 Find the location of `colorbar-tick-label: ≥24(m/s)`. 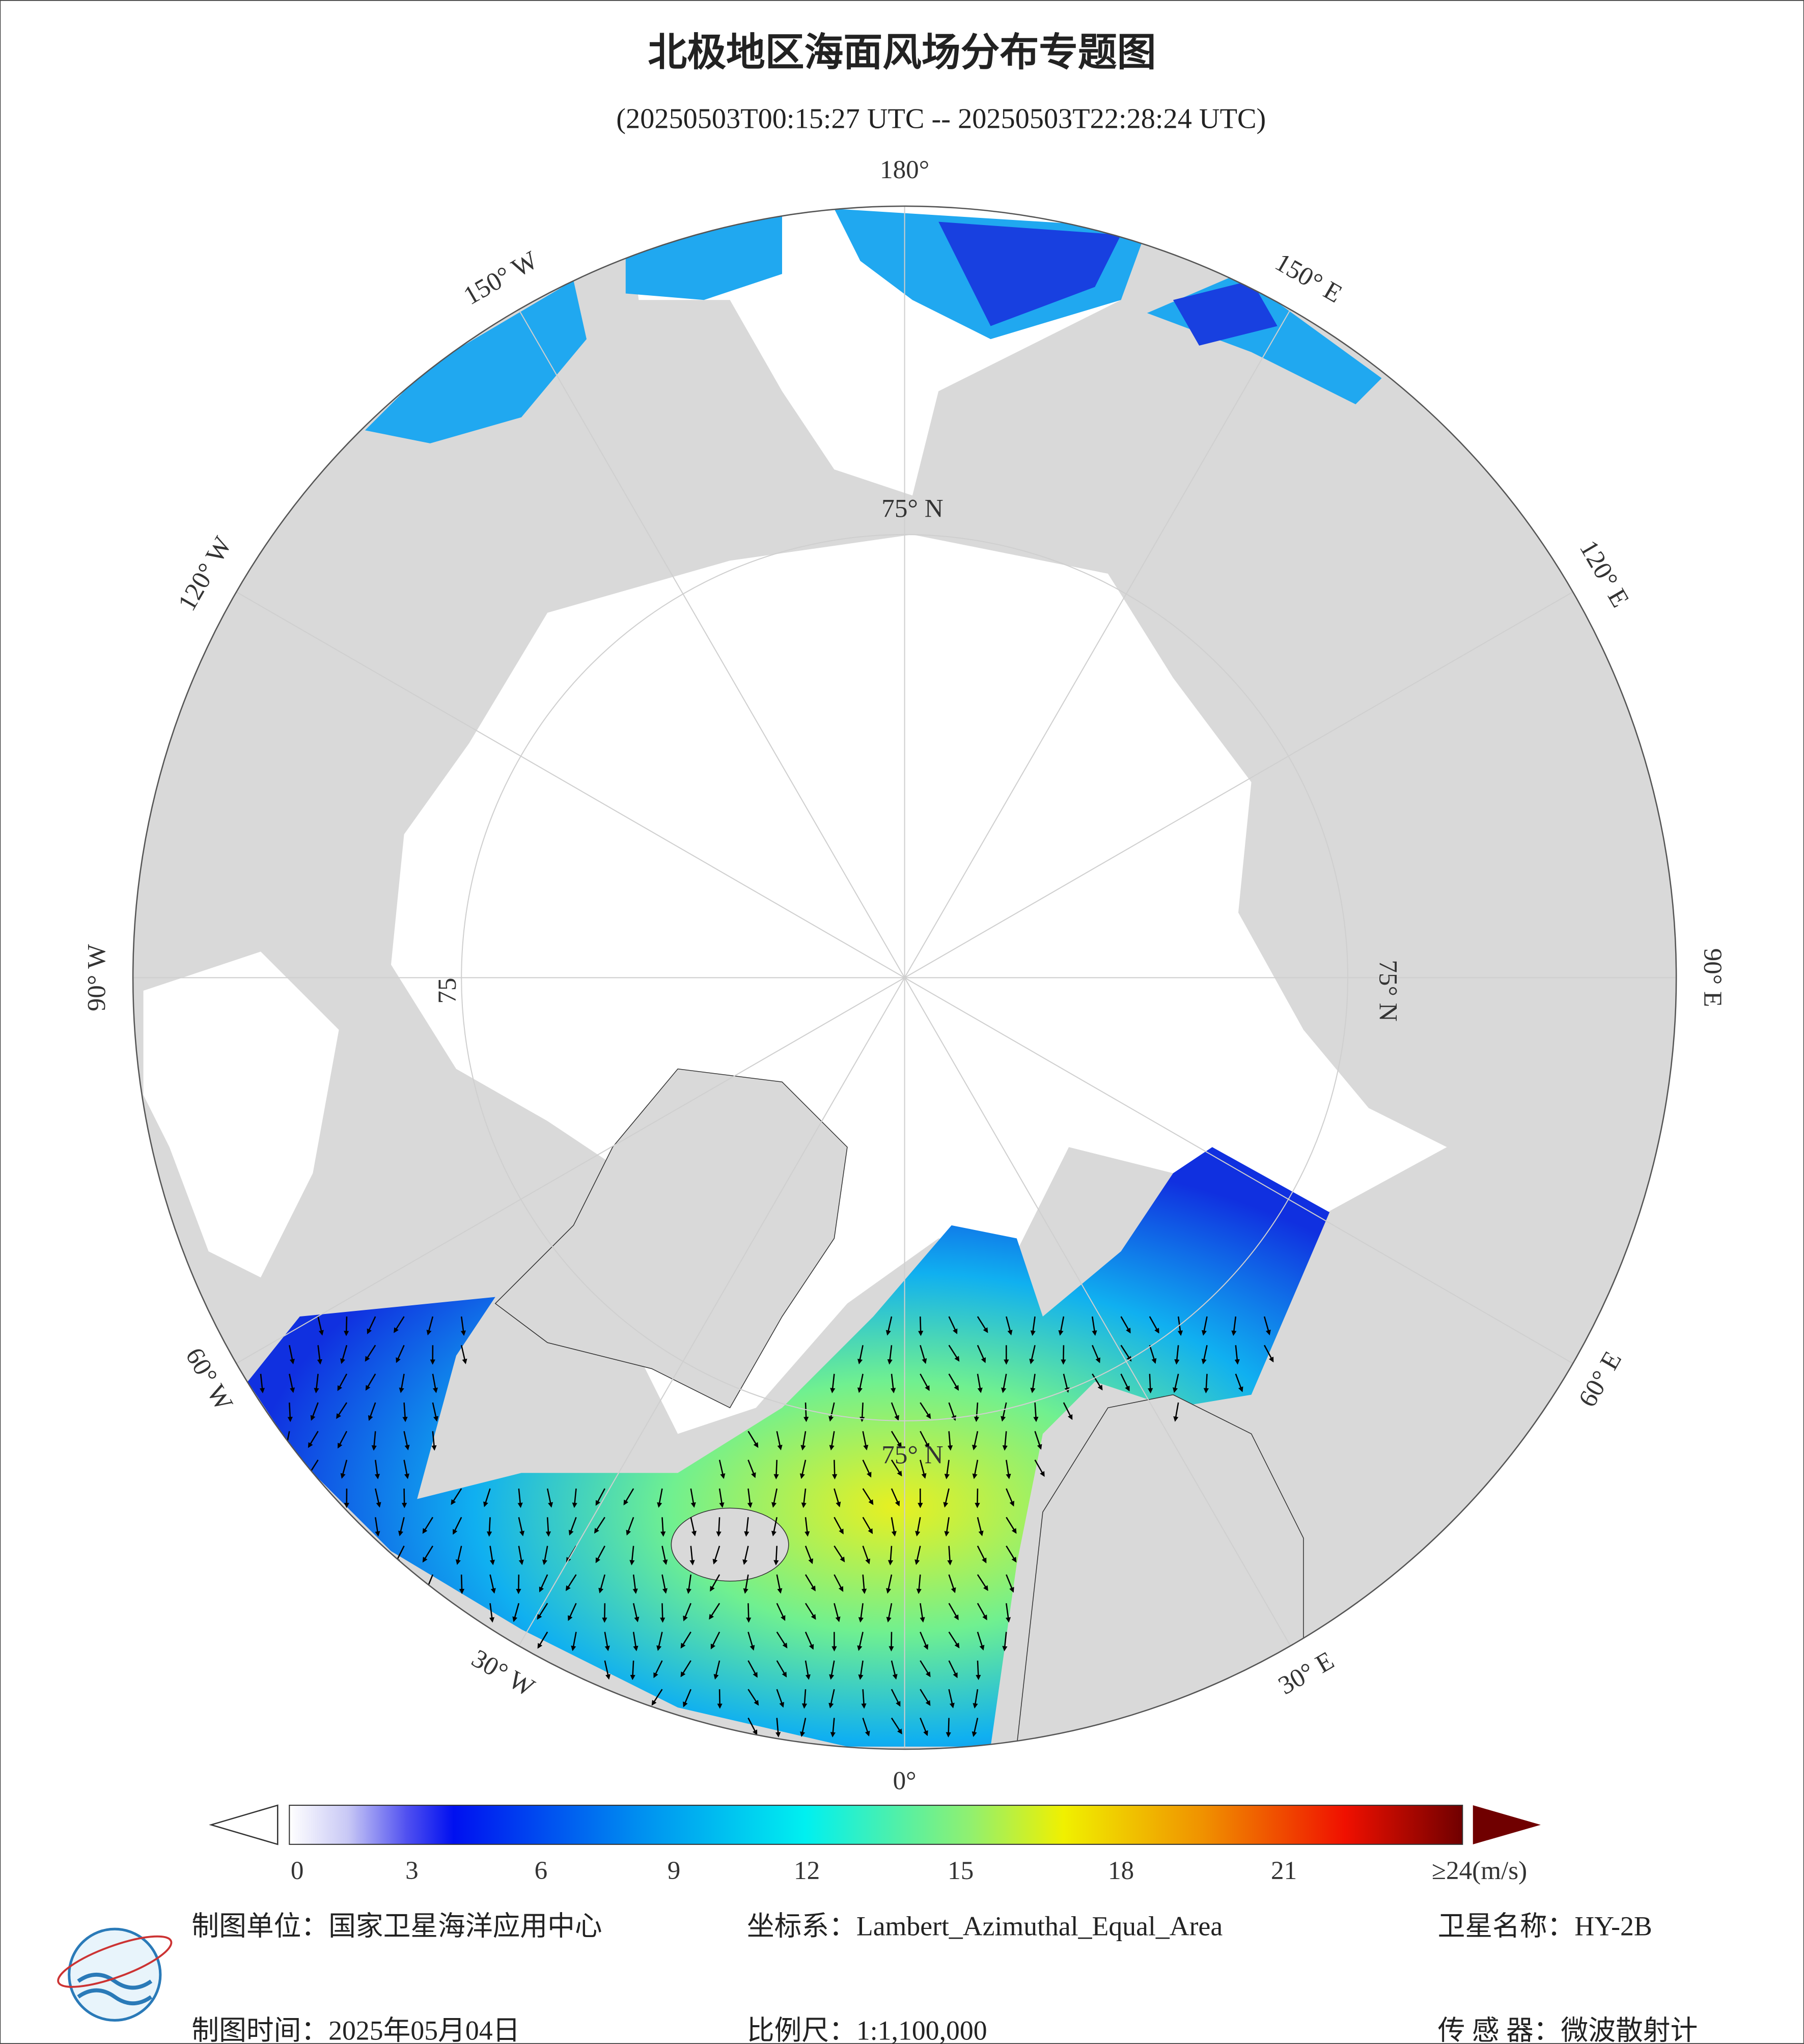

colorbar-tick-label: ≥24(m/s) is located at coordinates (1479, 1870).